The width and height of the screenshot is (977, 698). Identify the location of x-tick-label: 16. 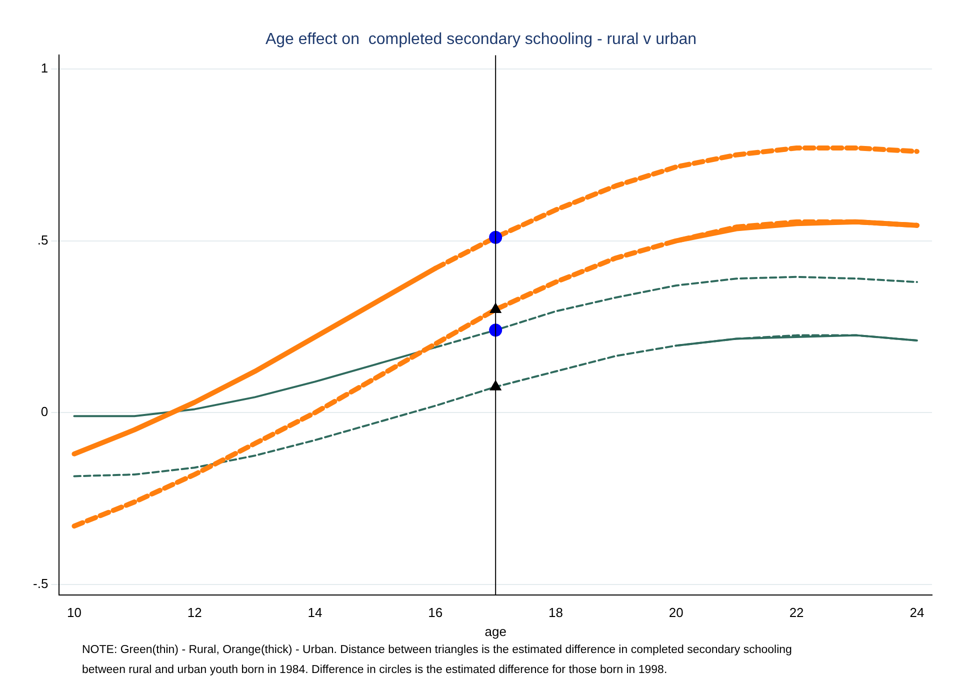
(435, 612).